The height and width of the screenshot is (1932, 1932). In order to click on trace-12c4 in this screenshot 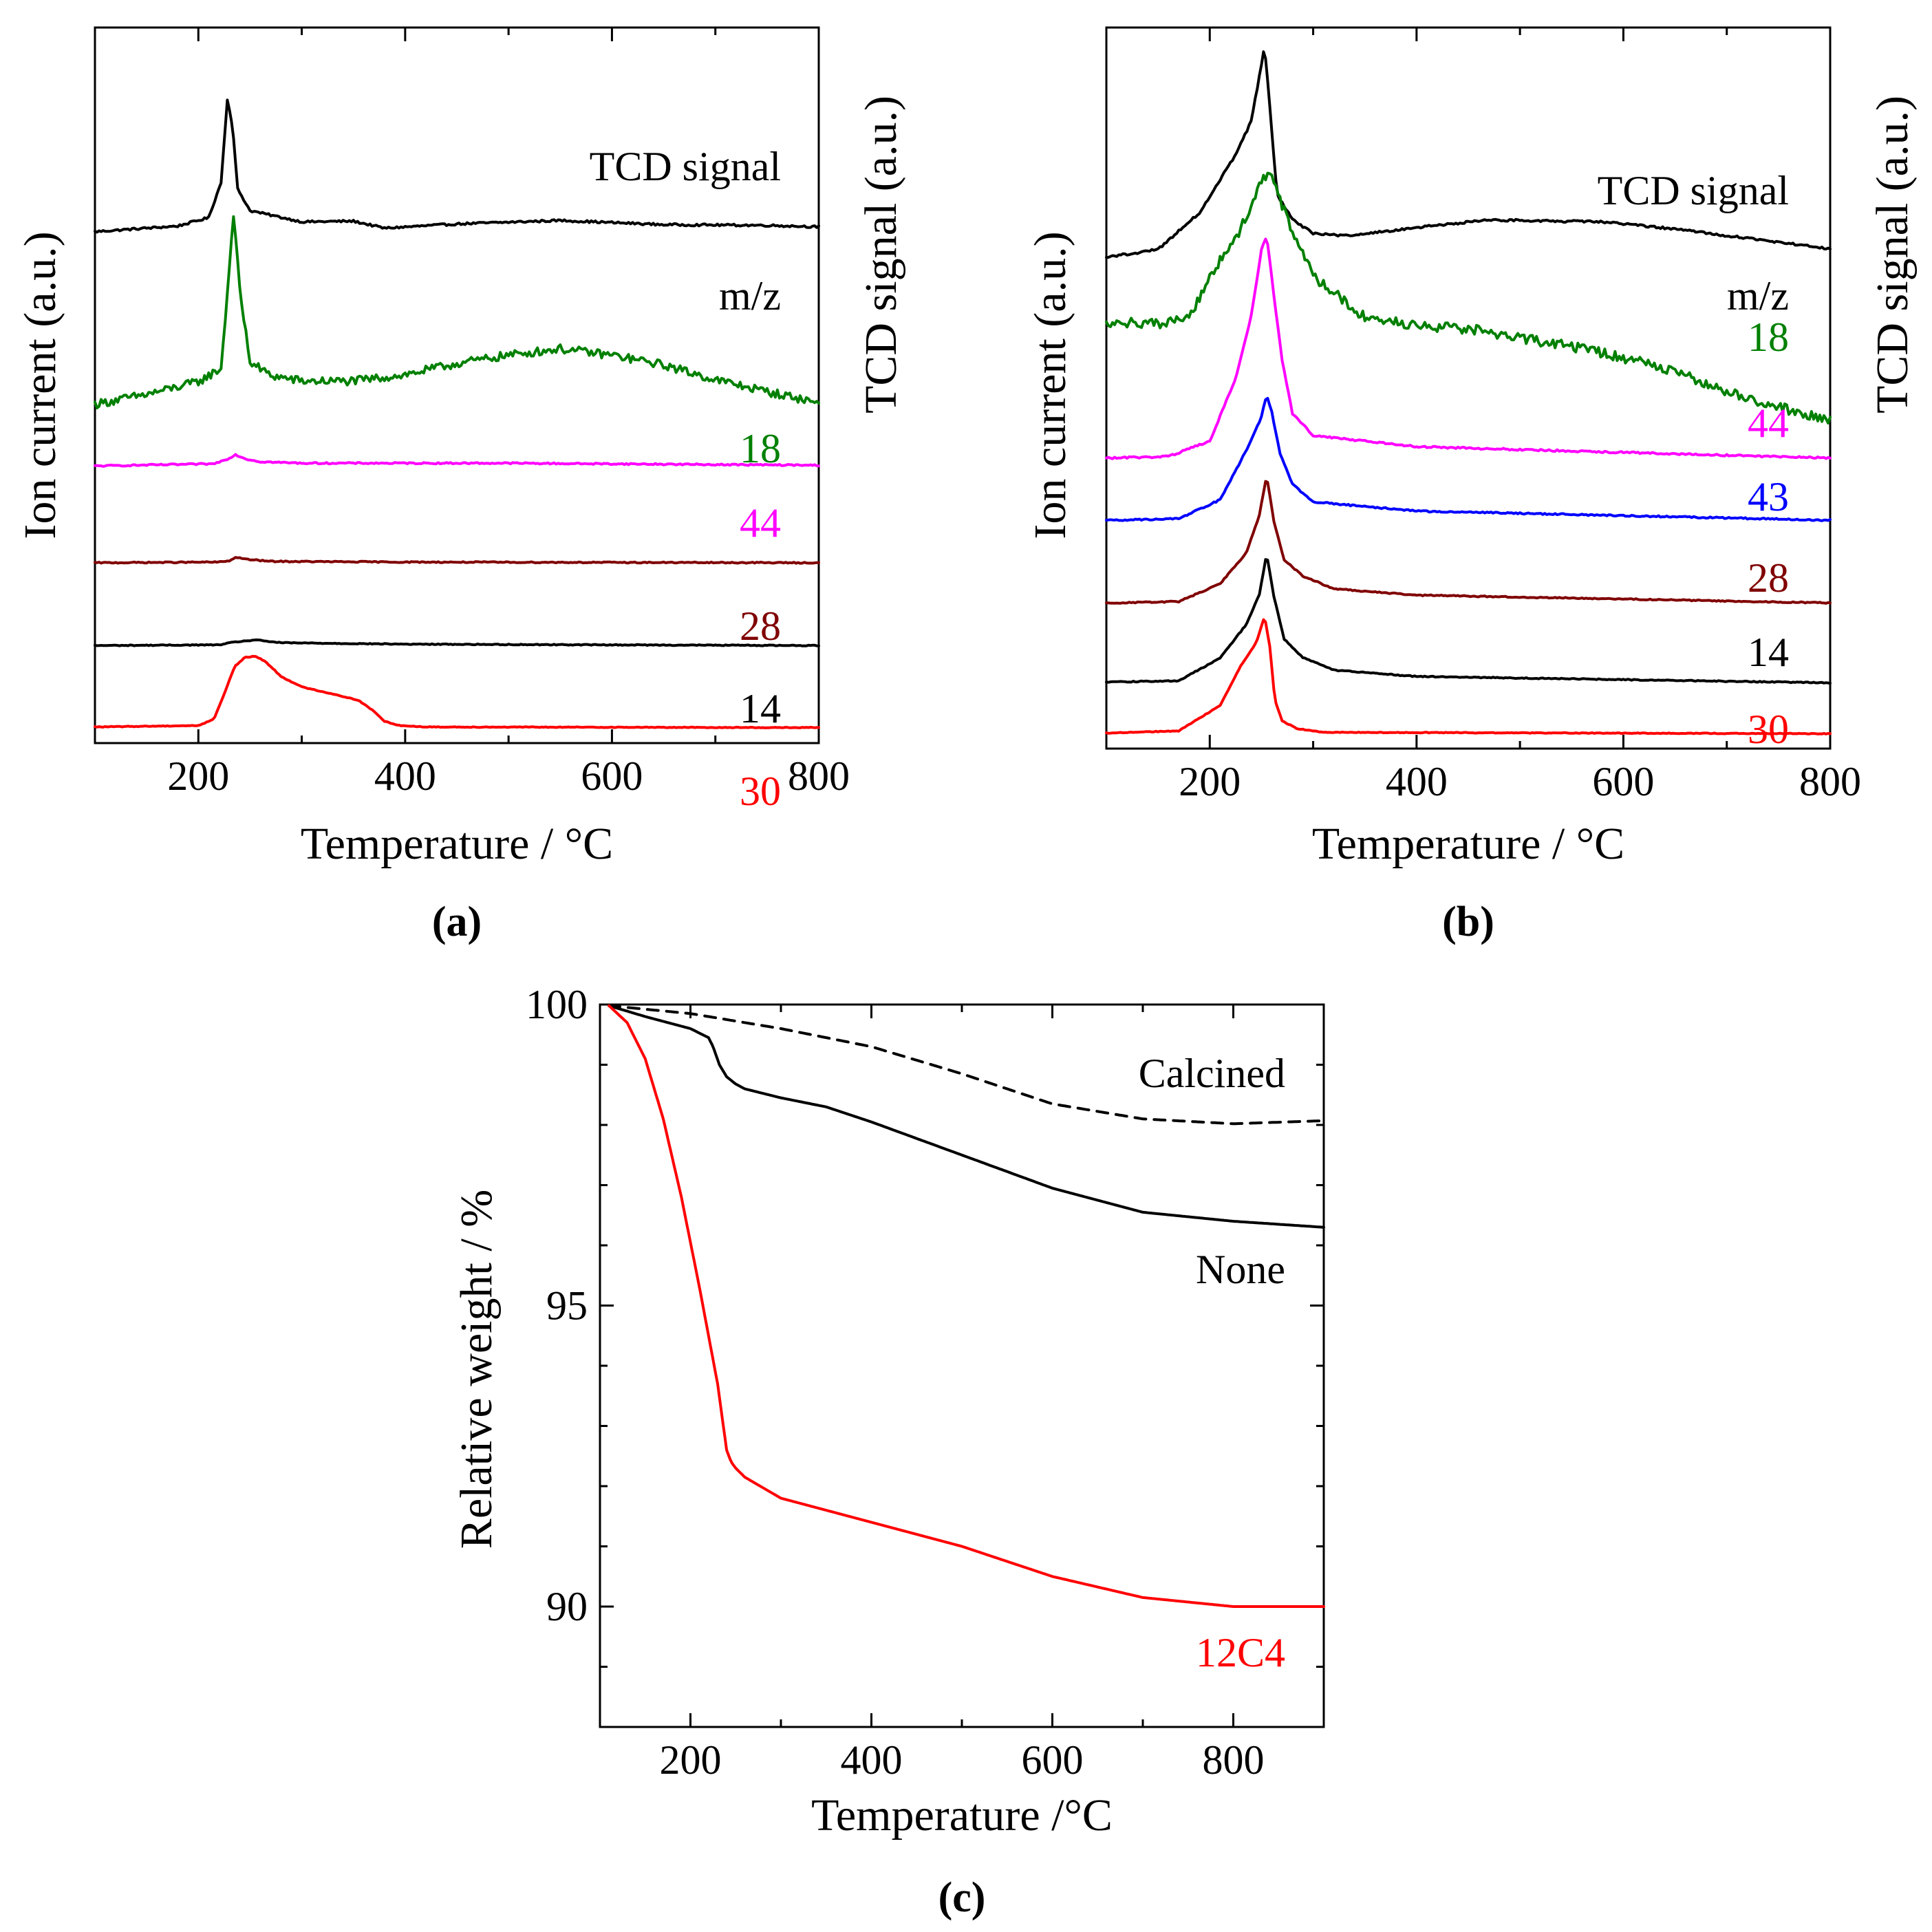, I will do `click(966, 1306)`.